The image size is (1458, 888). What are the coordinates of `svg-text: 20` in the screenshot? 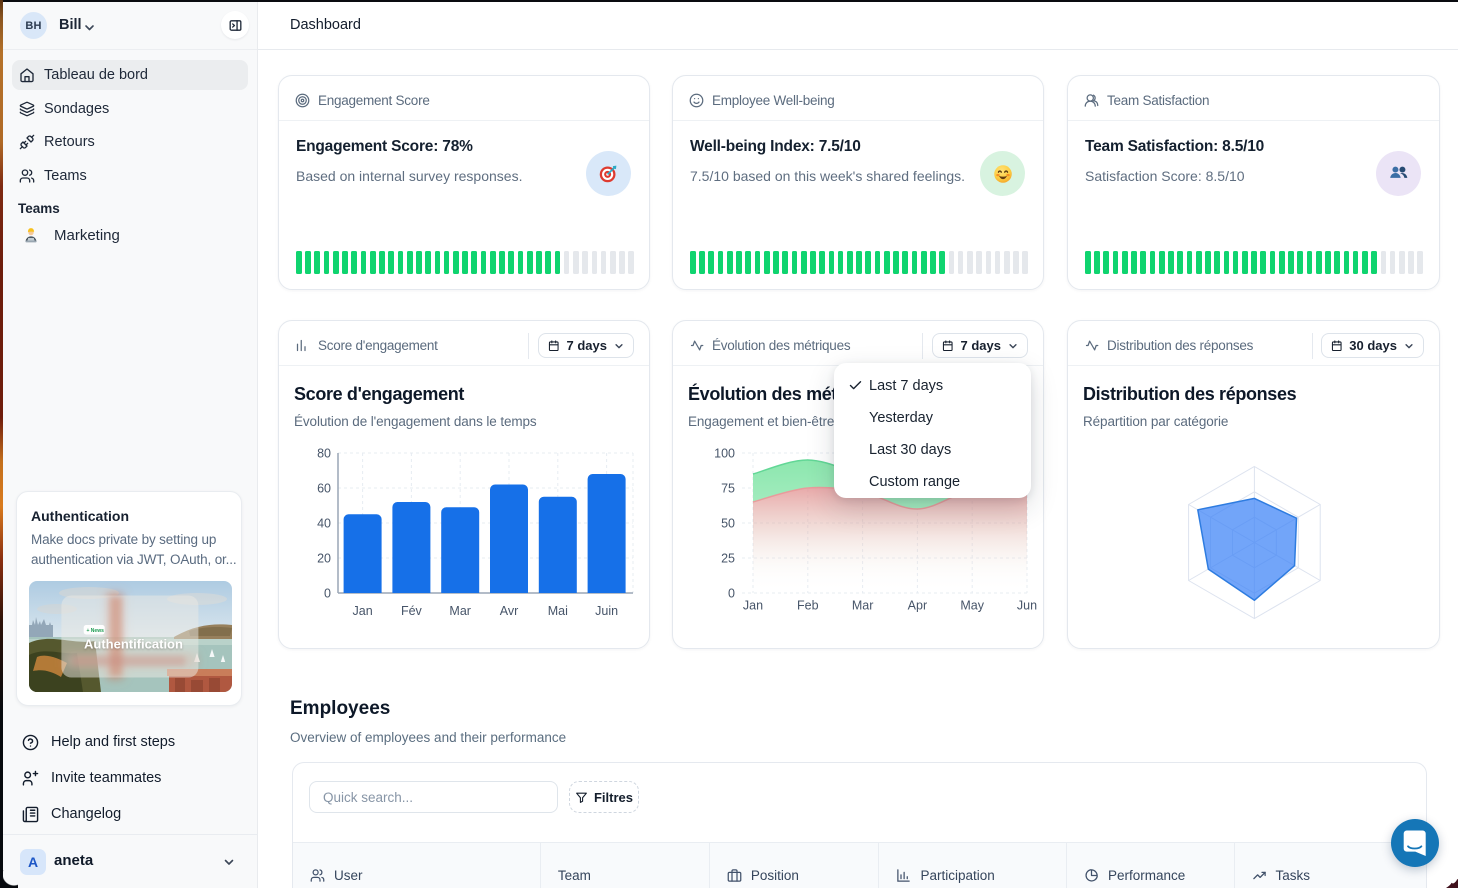 It's located at (324, 559).